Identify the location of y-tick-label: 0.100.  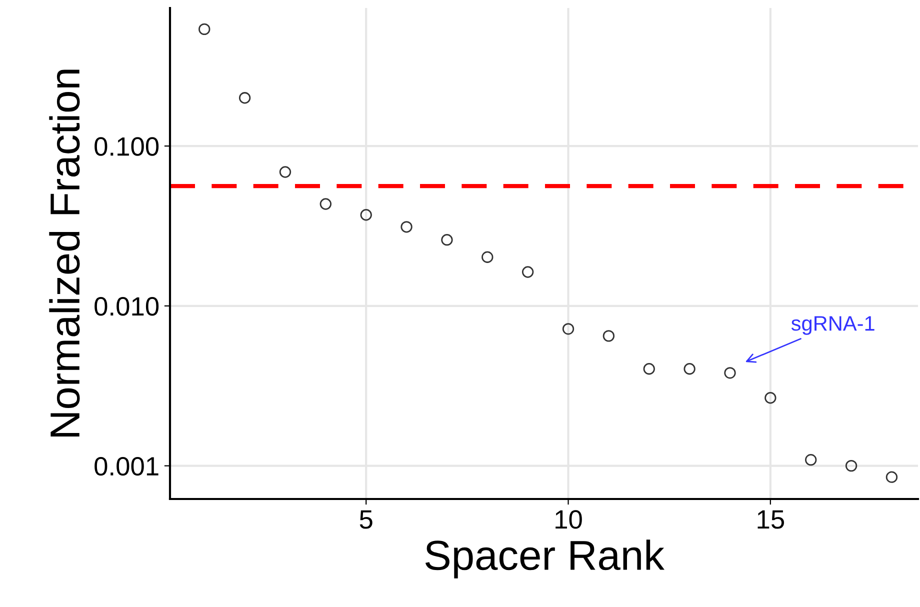
(126, 146).